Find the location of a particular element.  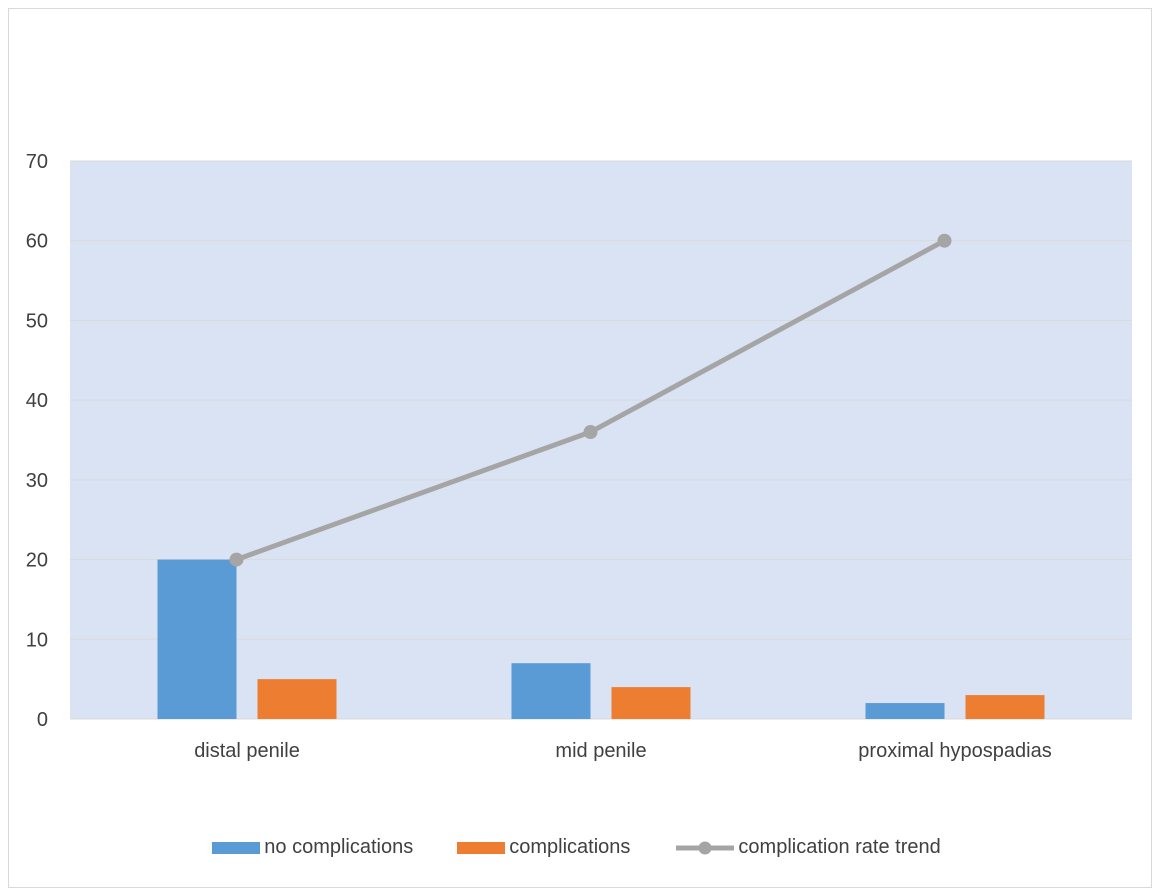

legend-item-complications: complications is located at coordinates (543, 847).